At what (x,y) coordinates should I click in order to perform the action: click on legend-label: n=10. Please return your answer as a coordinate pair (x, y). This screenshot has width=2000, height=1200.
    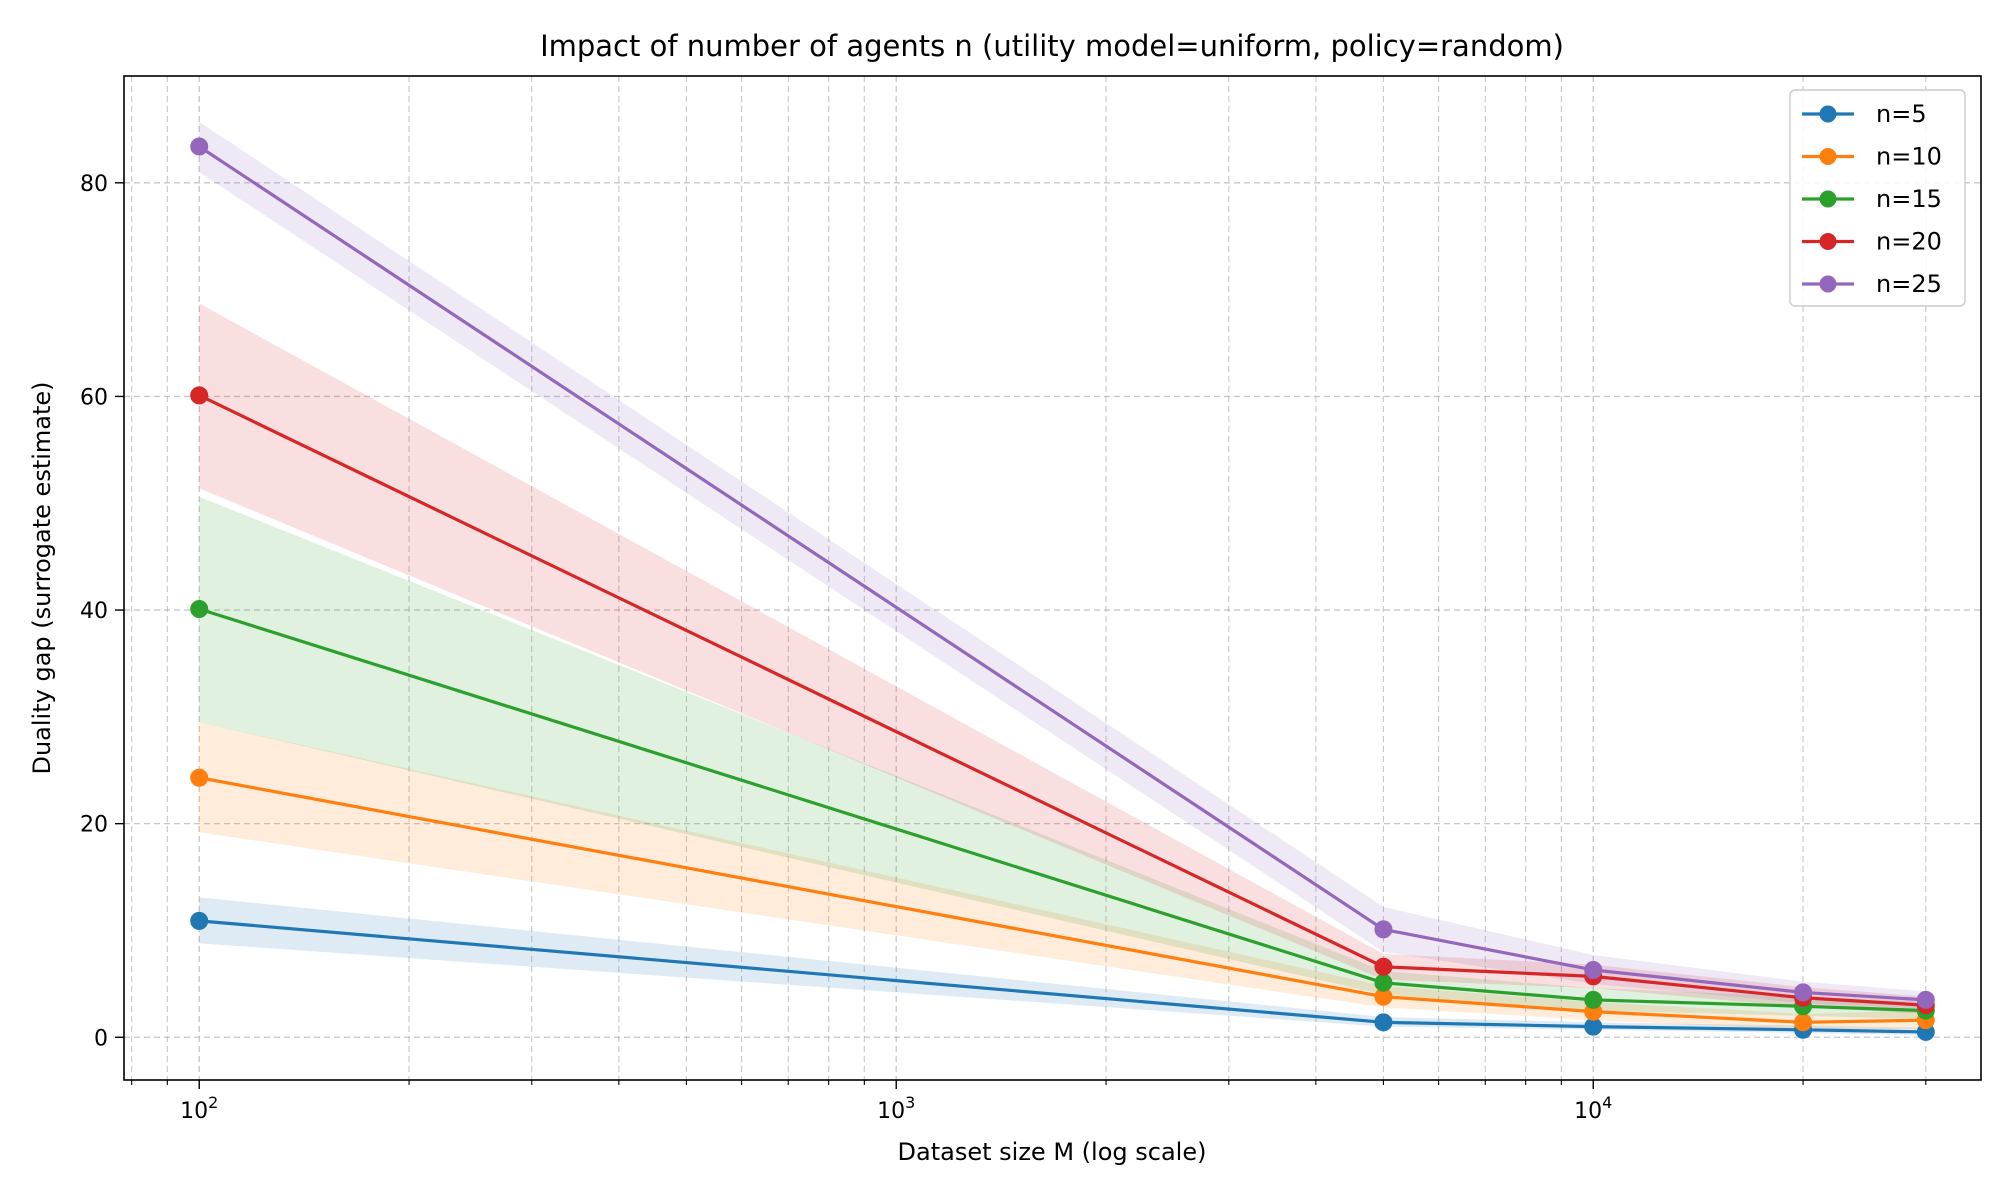
    Looking at the image, I should click on (1909, 157).